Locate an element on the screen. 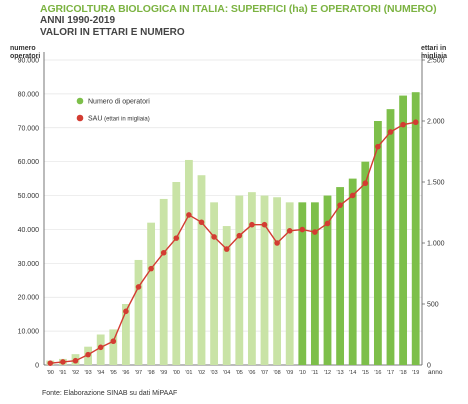 The width and height of the screenshot is (468, 404). x-axis-tick-label: '13 is located at coordinates (340, 373).